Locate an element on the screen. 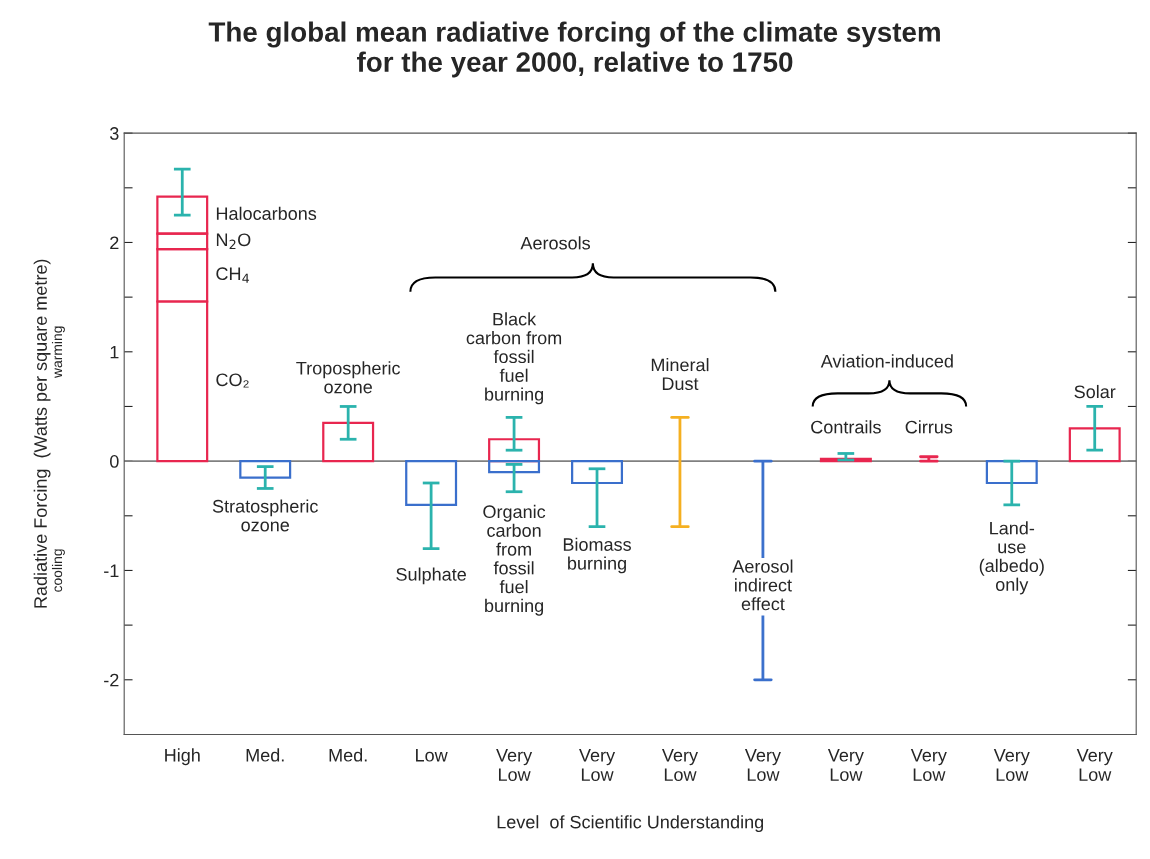 The image size is (1150, 859). series-label: N$_{2}$O is located at coordinates (233, 241).